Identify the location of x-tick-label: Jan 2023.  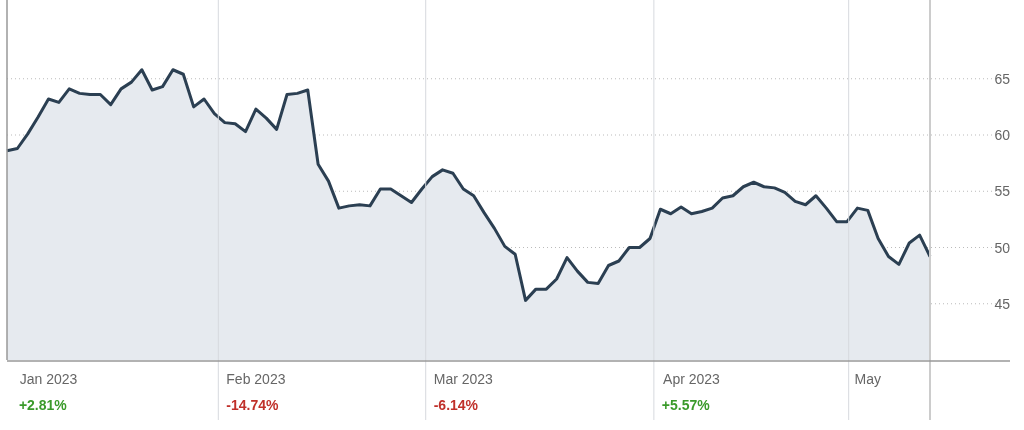
(48, 379).